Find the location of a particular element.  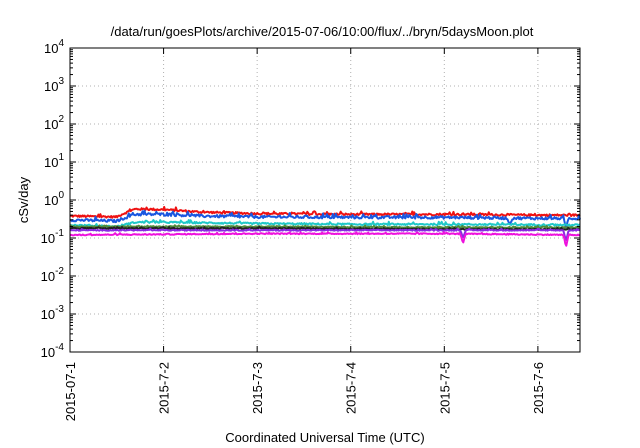

y-tick-label: 10³ is located at coordinates (54, 85).